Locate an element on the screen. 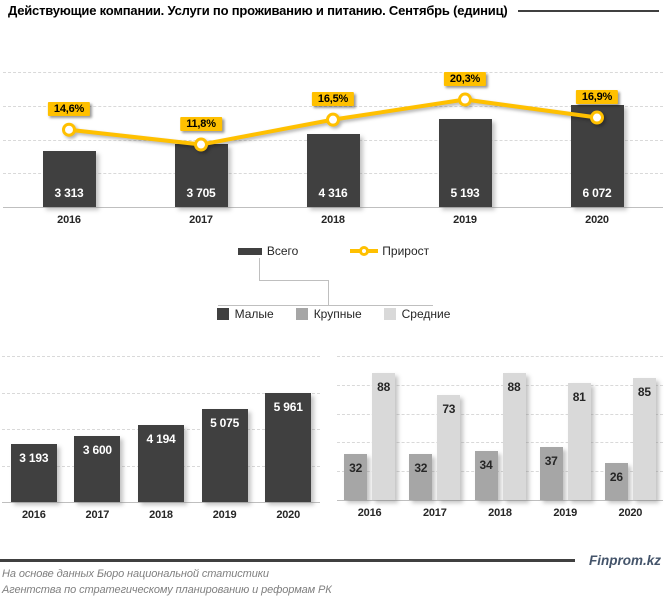 The width and height of the screenshot is (667, 605). line-marker-2019 is located at coordinates (465, 99).